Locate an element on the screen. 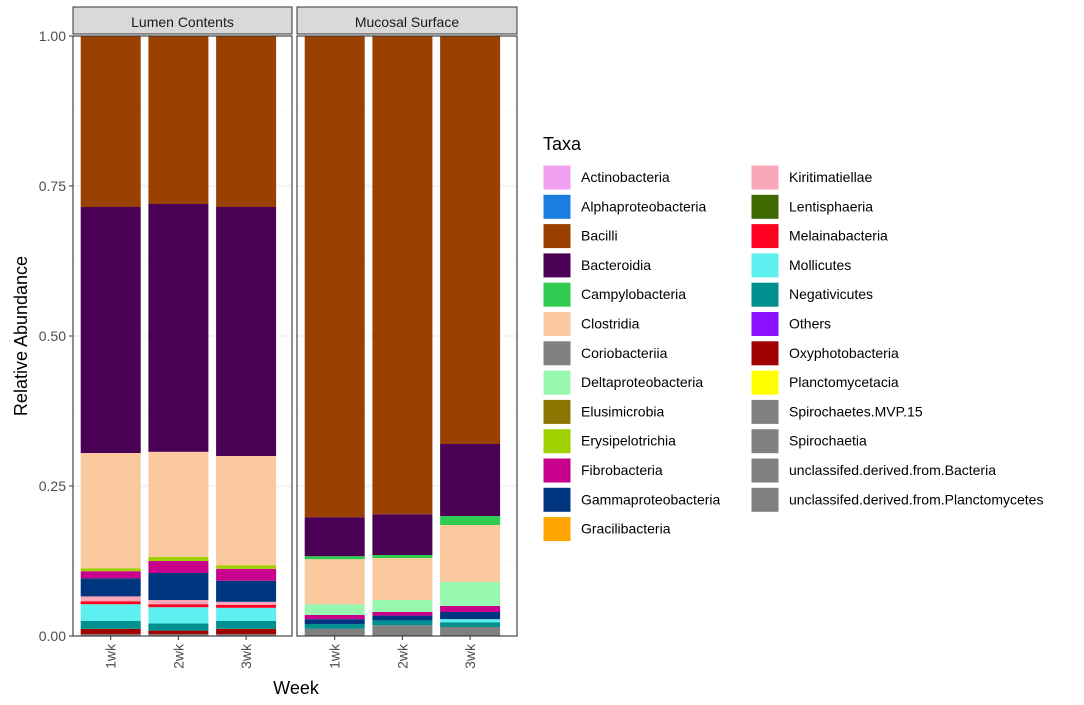  y-tick-label: 0.50 is located at coordinates (52, 336).